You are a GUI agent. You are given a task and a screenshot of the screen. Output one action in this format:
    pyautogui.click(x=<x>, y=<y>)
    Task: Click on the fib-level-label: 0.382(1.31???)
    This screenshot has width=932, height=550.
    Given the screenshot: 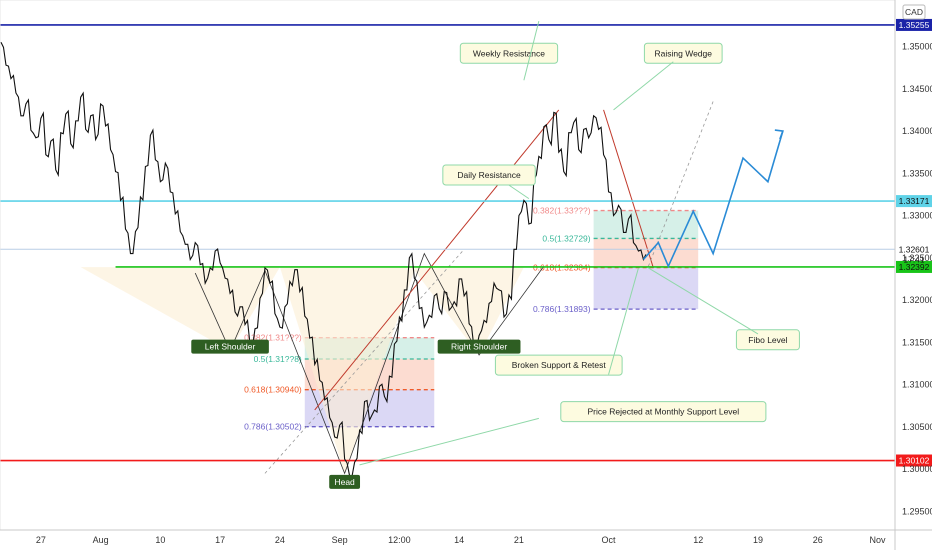 What is the action you would take?
    pyautogui.click(x=273, y=338)
    